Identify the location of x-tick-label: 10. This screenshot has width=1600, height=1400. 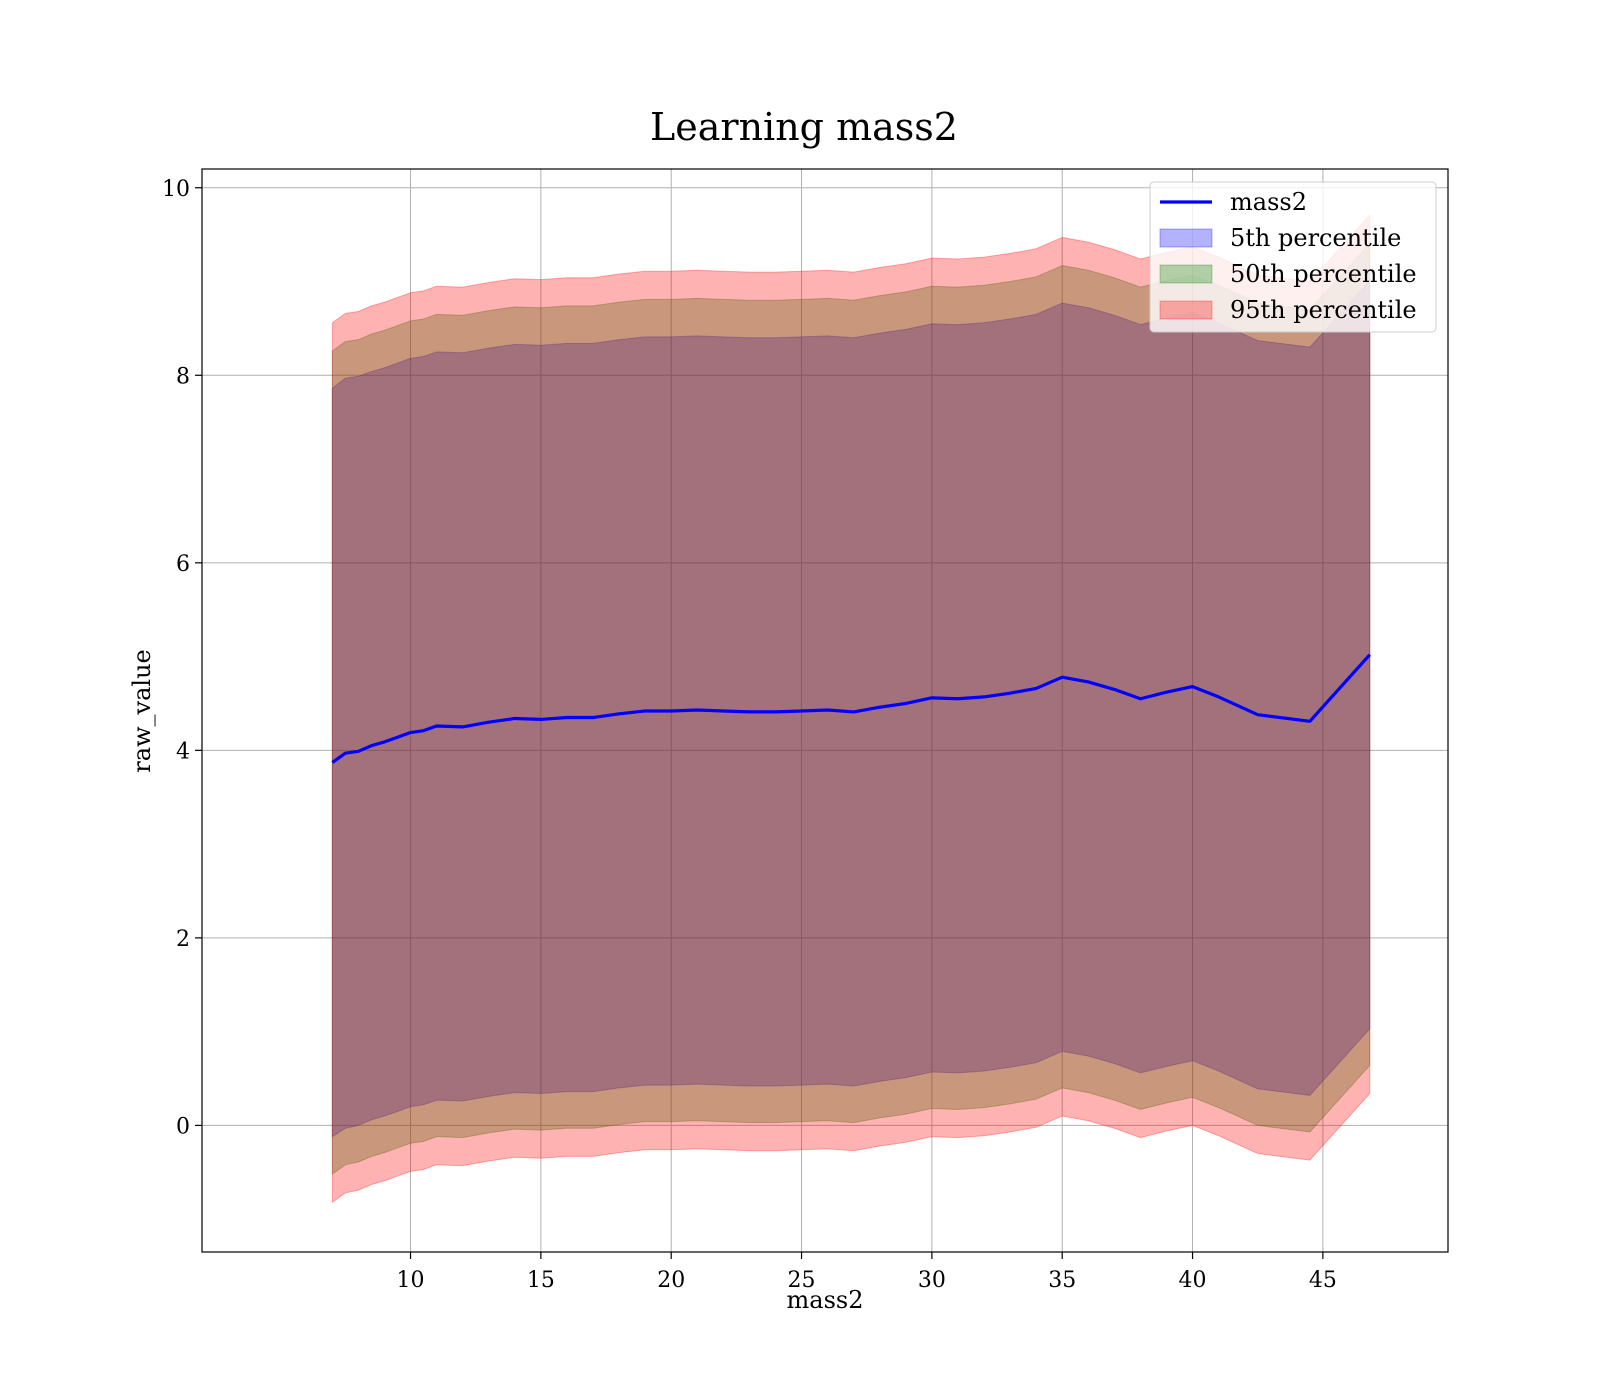
(411, 1280).